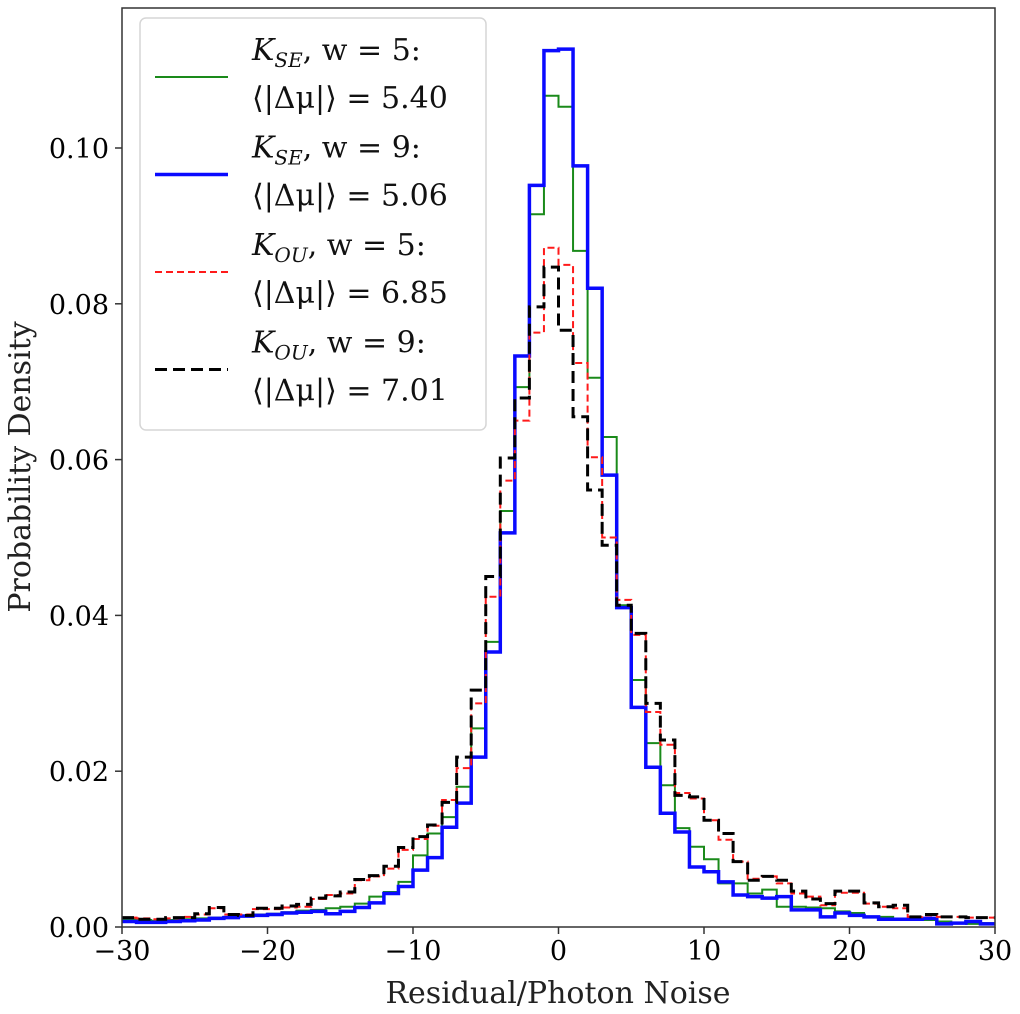 This screenshot has height=1014, width=1020. I want to click on y-tick-label: 0.06, so click(79, 461).